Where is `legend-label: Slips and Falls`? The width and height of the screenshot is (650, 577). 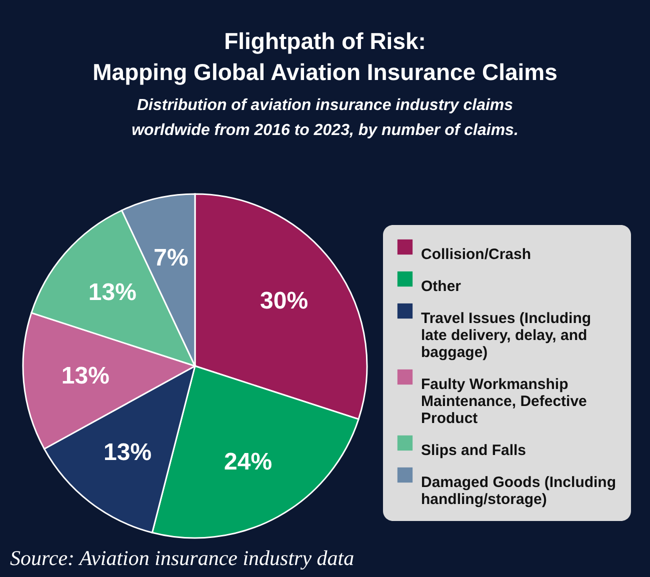 legend-label: Slips and Falls is located at coordinates (473, 450).